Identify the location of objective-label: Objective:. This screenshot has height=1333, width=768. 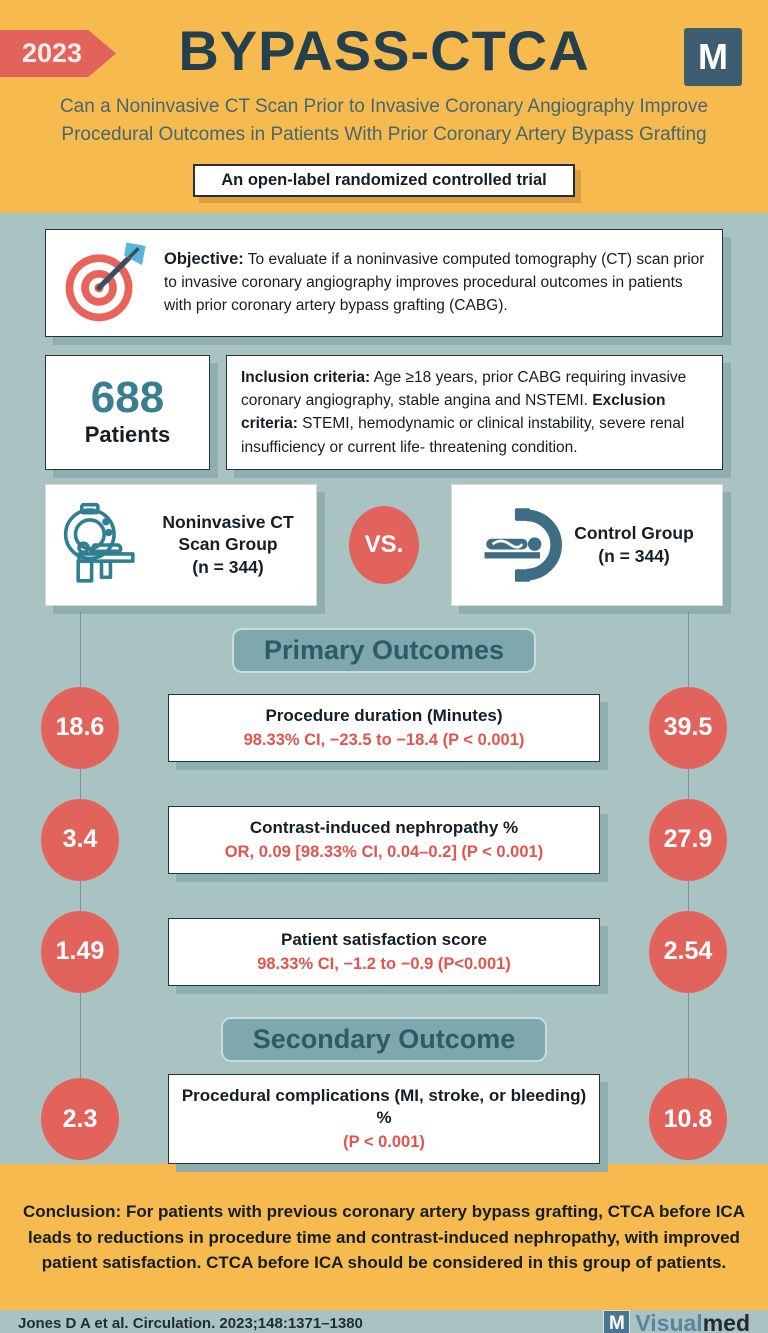
(204, 259).